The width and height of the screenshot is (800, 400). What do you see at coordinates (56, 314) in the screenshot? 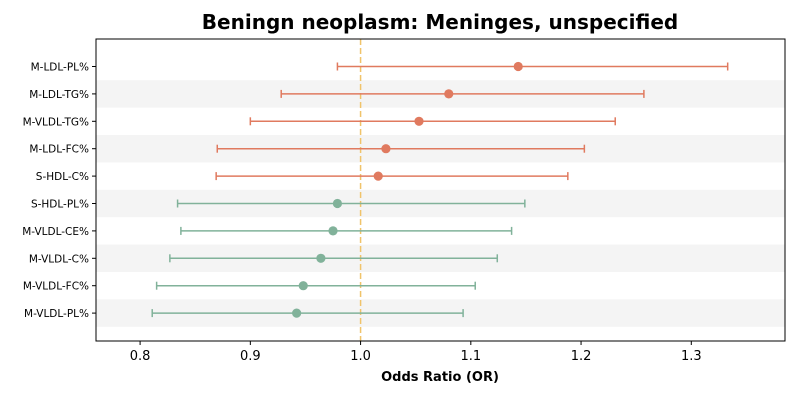
I see `y-tick-label: M-VLDL-PL%` at bounding box center [56, 314].